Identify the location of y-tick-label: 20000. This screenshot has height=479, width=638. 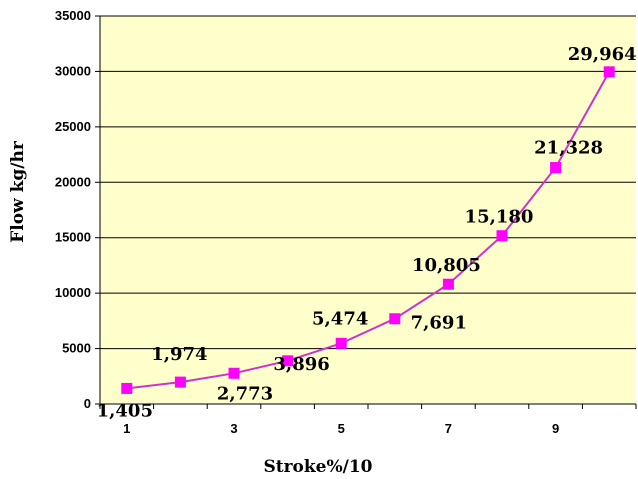
(73, 181).